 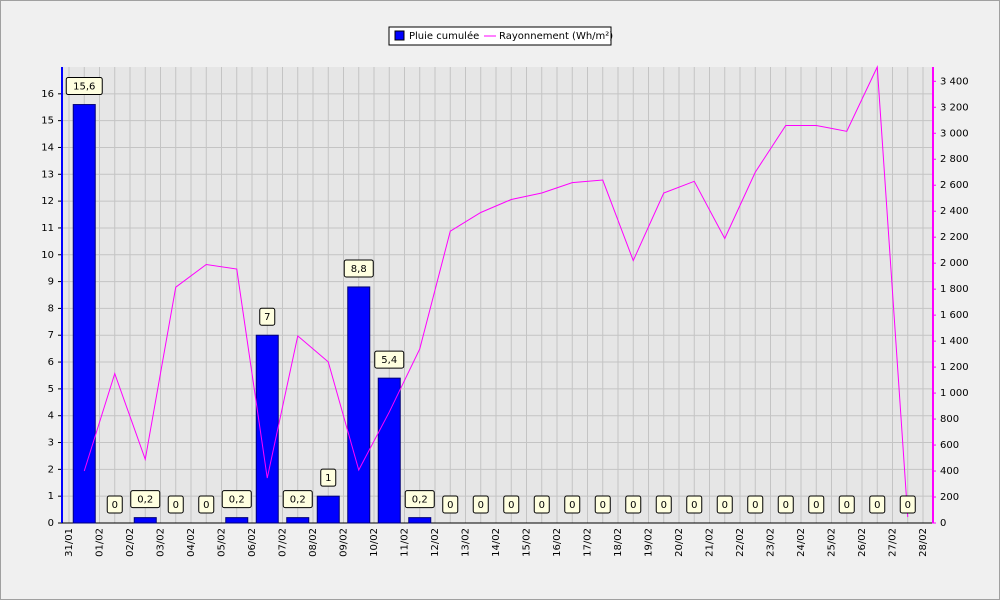 I want to click on y2-tick-label: 3 400, so click(x=954, y=81).